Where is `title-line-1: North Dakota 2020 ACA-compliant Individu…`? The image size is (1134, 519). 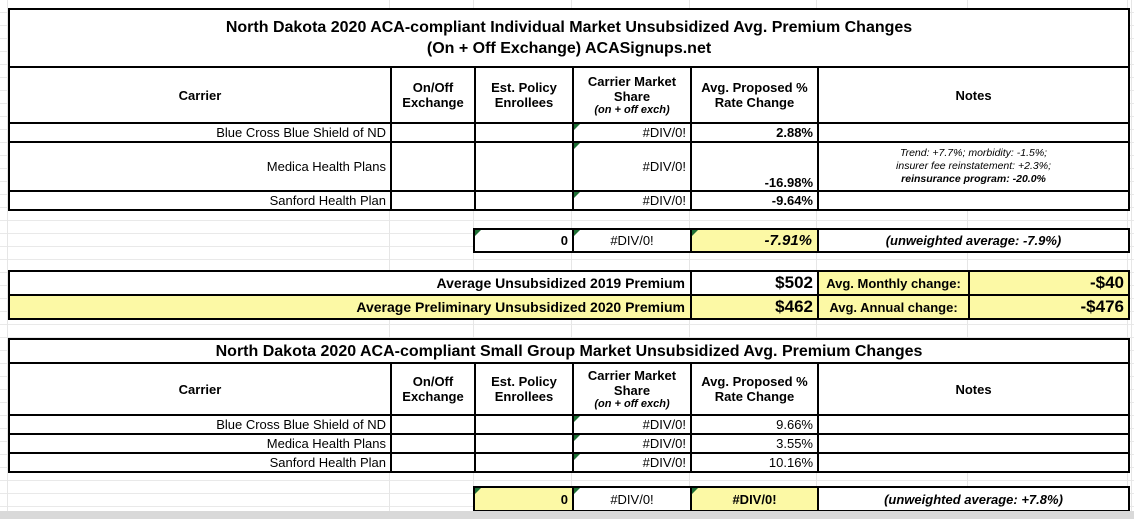
title-line-1: North Dakota 2020 ACA-compliant Individu… is located at coordinates (569, 27).